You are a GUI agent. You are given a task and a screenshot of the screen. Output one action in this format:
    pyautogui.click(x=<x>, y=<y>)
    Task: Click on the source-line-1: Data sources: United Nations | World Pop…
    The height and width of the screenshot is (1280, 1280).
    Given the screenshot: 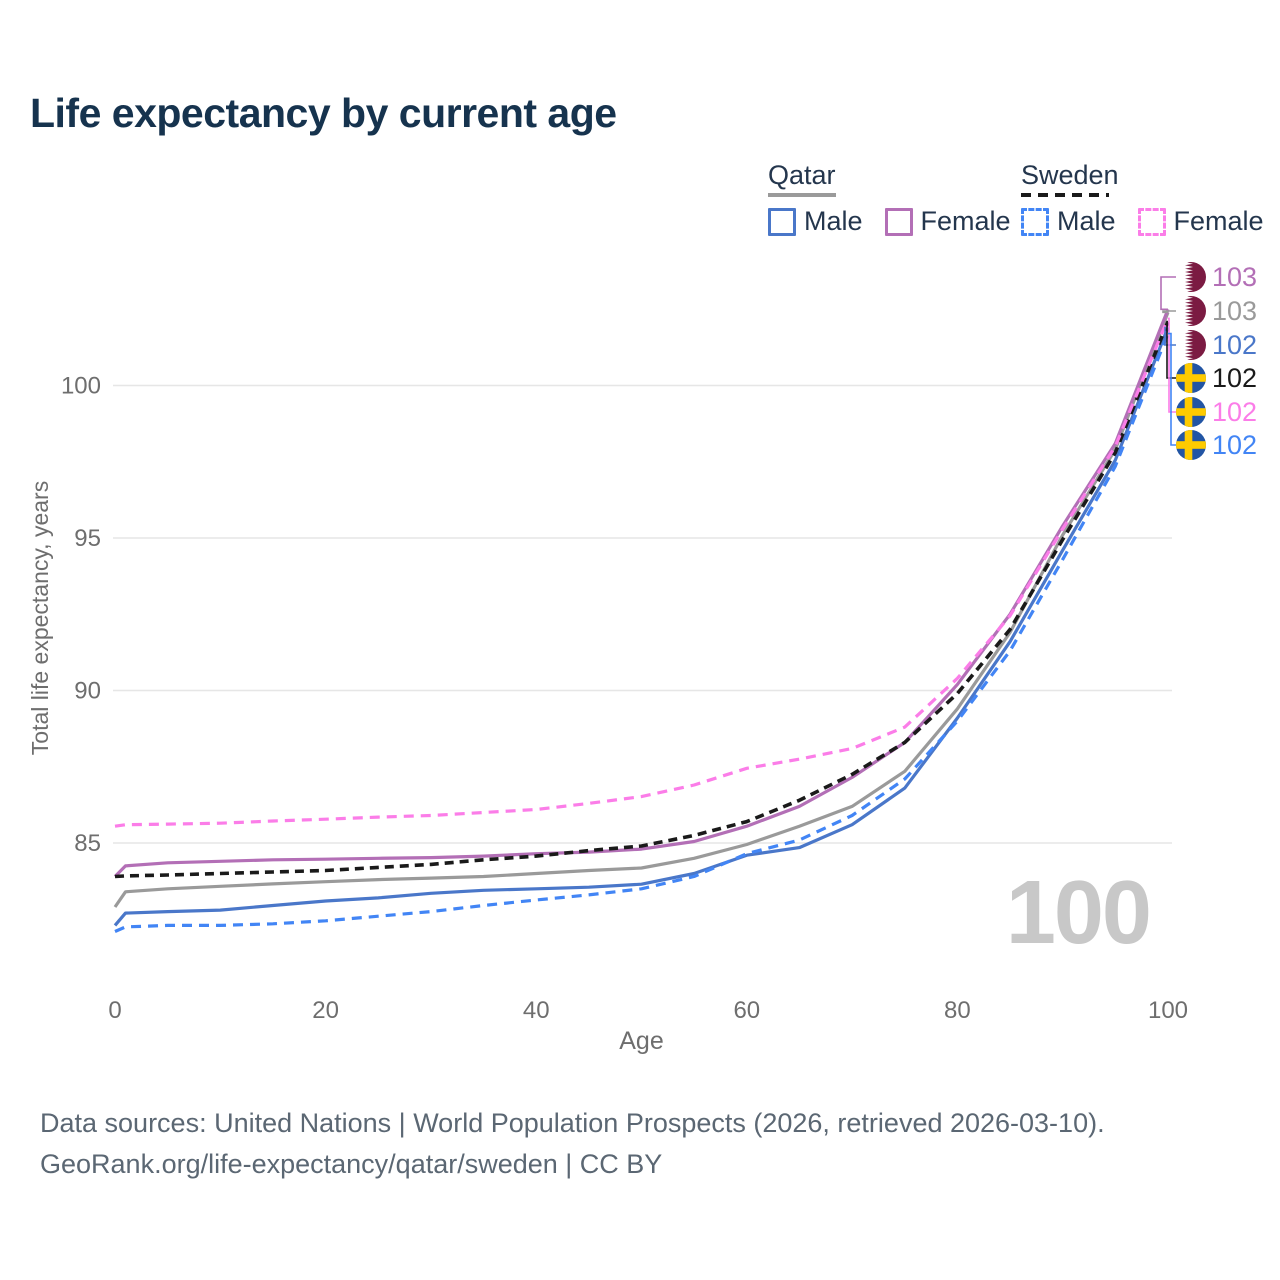 What is the action you would take?
    pyautogui.click(x=572, y=1123)
    